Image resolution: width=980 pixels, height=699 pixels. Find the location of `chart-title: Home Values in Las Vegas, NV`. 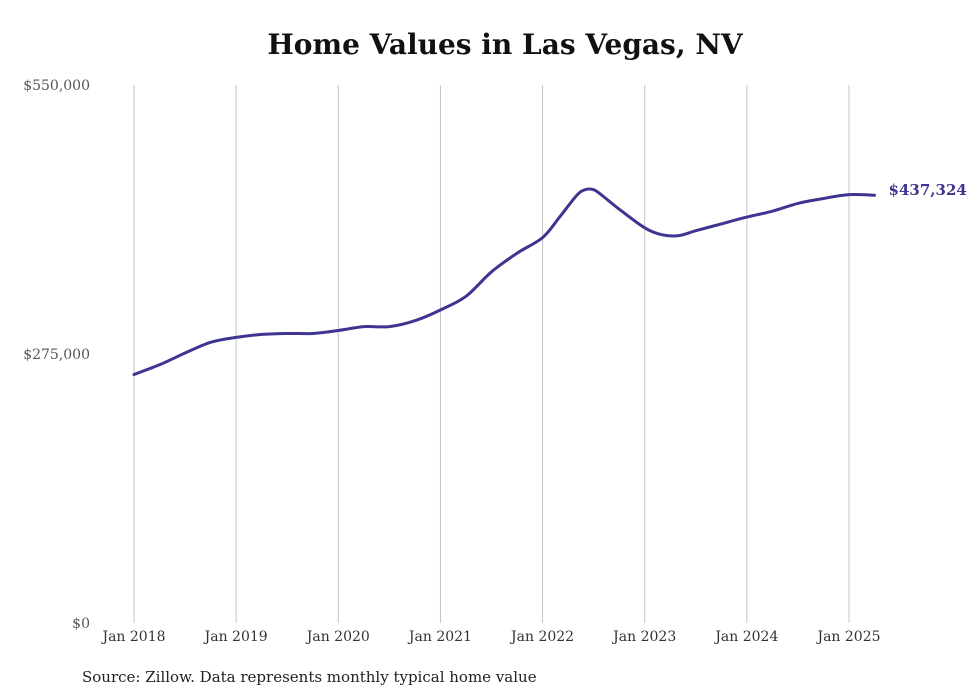

chart-title: Home Values in Las Vegas, NV is located at coordinates (505, 44).